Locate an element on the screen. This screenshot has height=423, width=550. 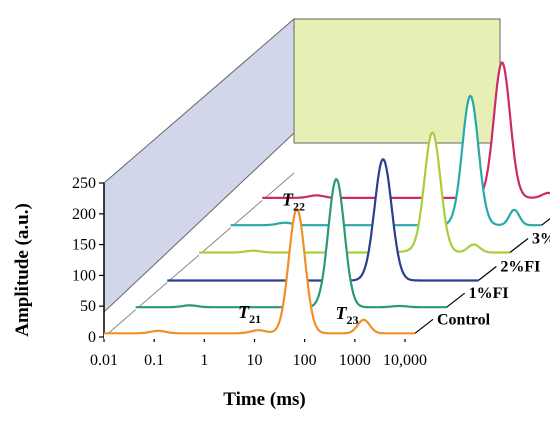
y-tick-label: 100 is located at coordinates (84, 275).